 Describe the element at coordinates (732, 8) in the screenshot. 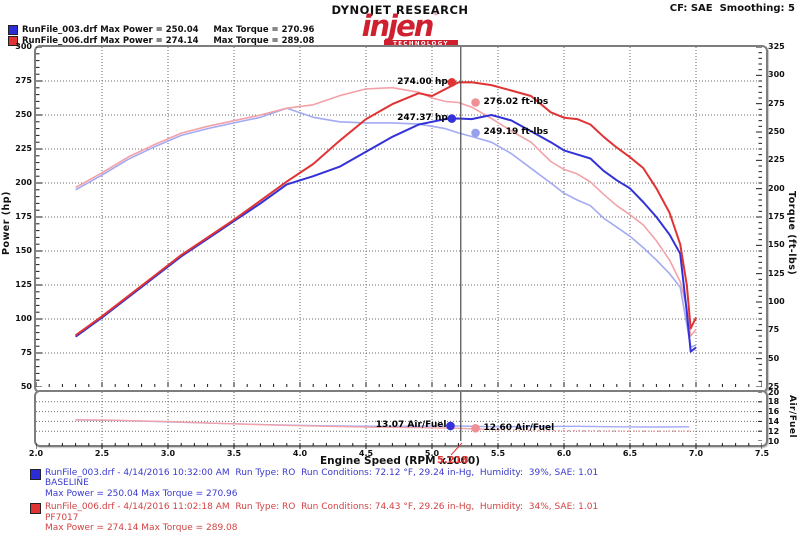

I see `correction-smoothing-label: CF: SAE Smoothing: 5` at that location.